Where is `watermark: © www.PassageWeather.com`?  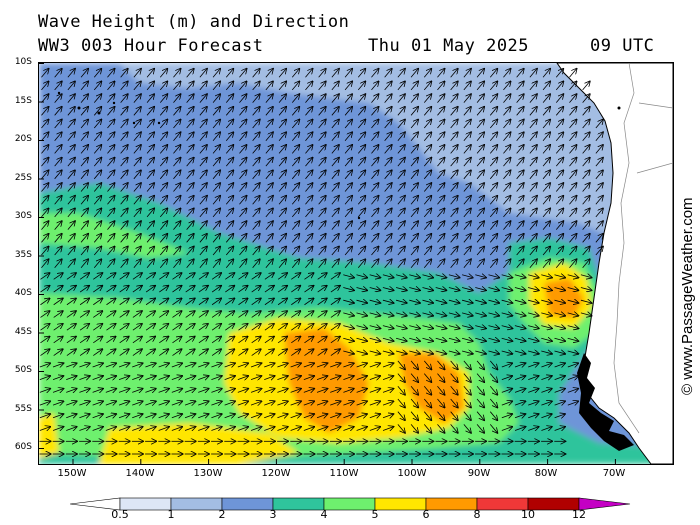
watermark: © www.PassageWeather.com is located at coordinates (687, 296).